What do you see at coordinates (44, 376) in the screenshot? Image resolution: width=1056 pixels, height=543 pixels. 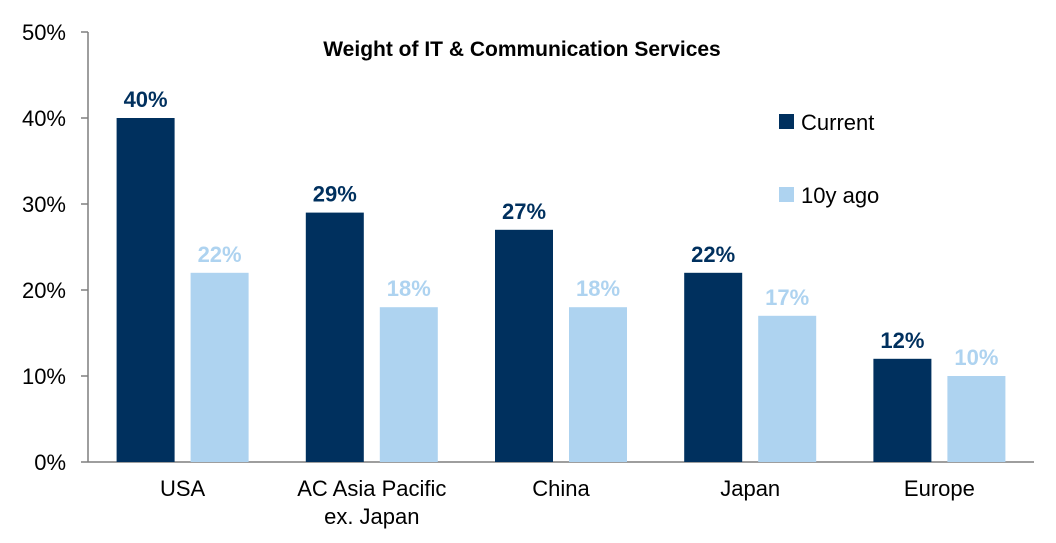 I see `y-tick-label: 10%` at bounding box center [44, 376].